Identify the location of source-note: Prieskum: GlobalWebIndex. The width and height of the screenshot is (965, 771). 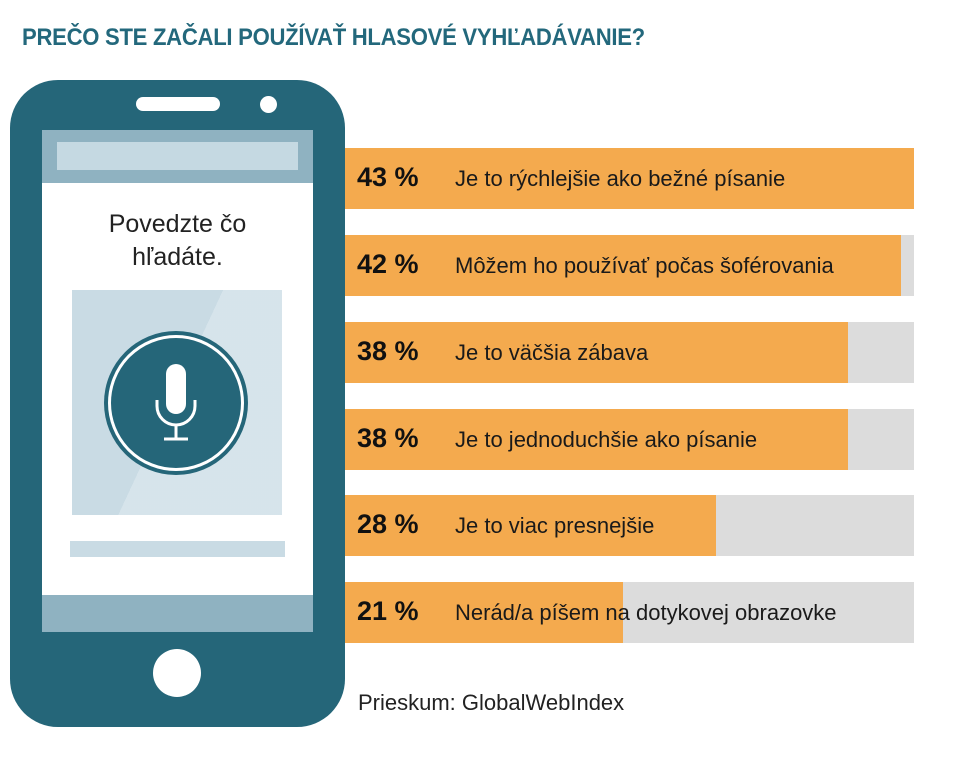
(491, 702).